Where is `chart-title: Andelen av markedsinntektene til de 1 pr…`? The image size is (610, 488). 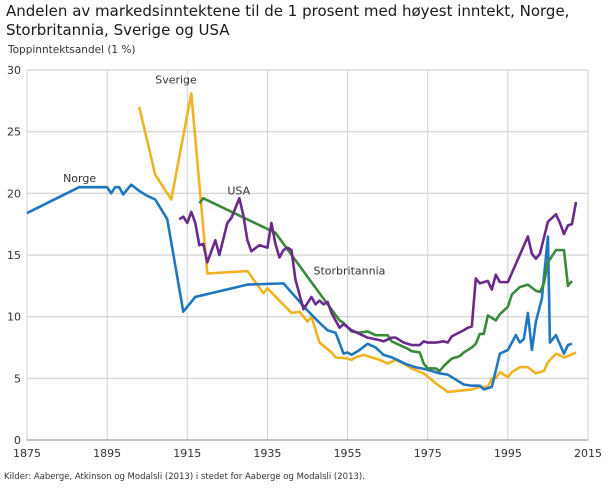 chart-title: Andelen av markedsinntektene til de 1 pr… is located at coordinates (288, 20).